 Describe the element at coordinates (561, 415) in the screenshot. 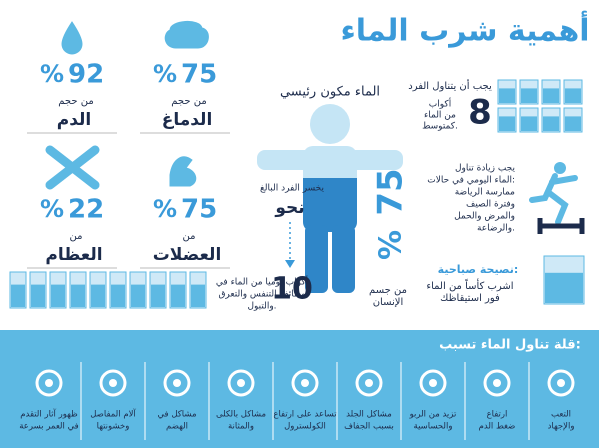

I see `effect-label: التعب` at that location.